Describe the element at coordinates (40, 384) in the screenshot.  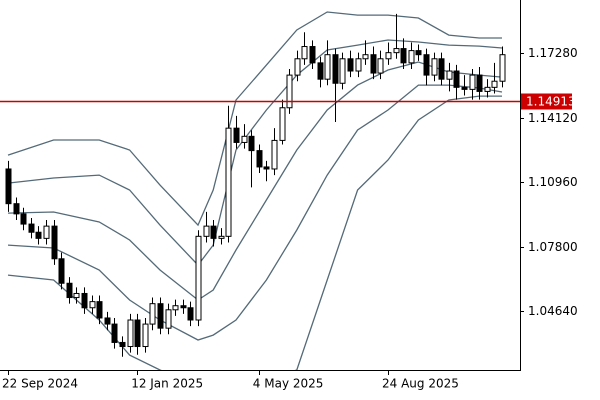
I see `x-tick-label: 22 Sep 2024` at that location.